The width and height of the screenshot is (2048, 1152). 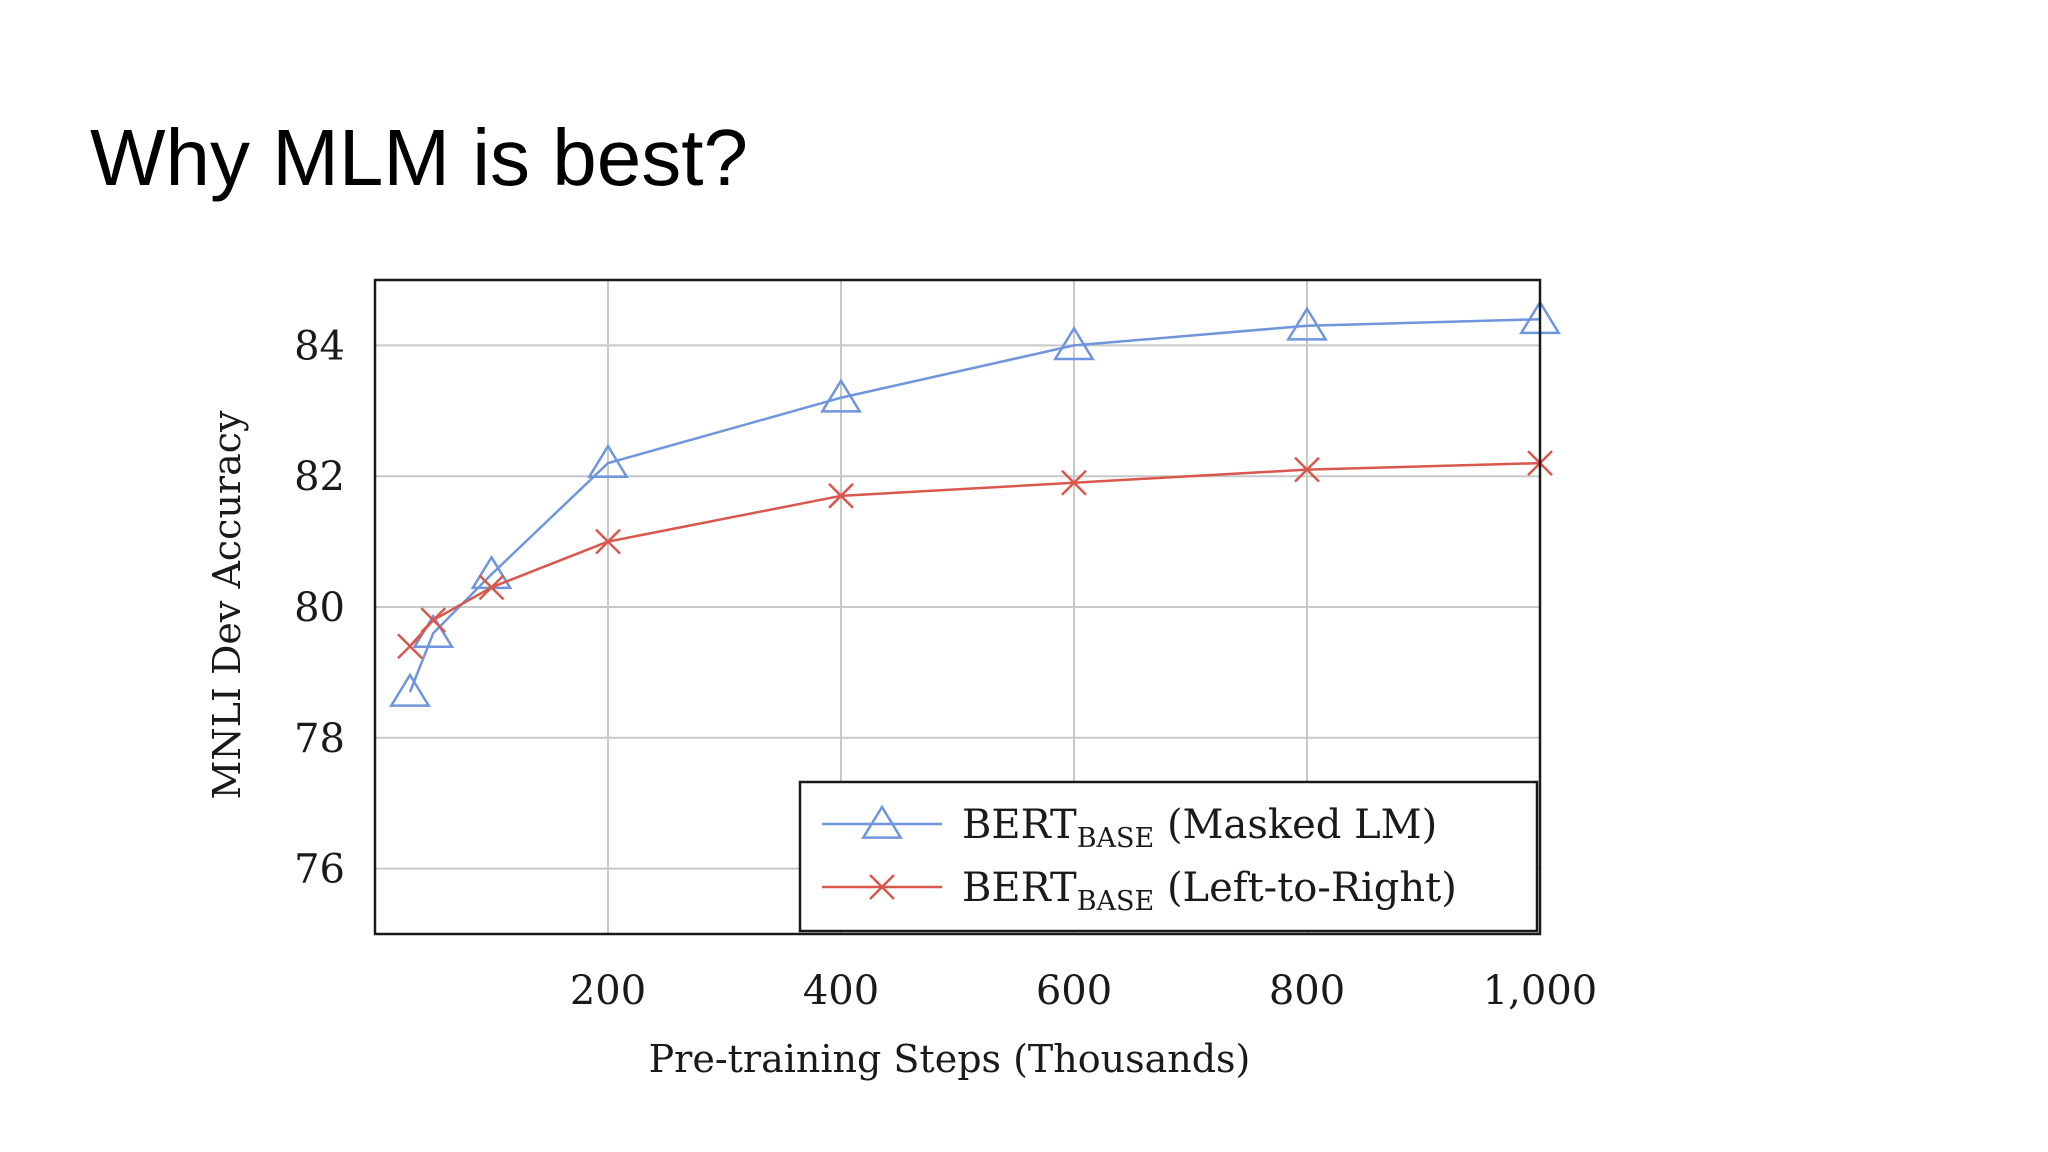 I want to click on y-tick-label: 84, so click(x=319, y=346).